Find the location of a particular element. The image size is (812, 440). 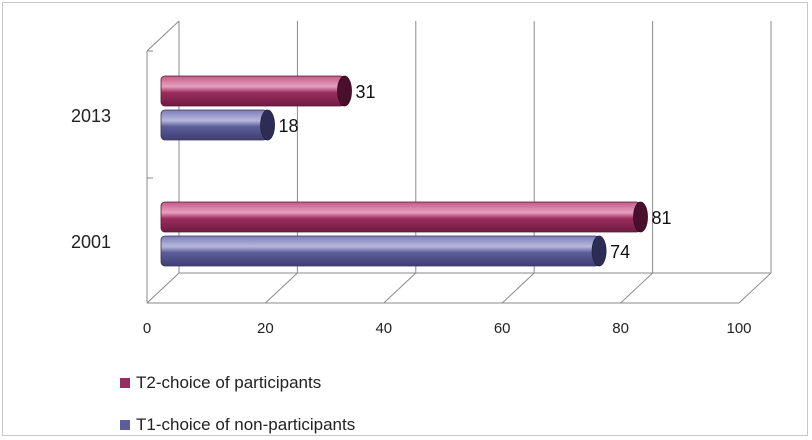

data-label: 31 is located at coordinates (366, 92).